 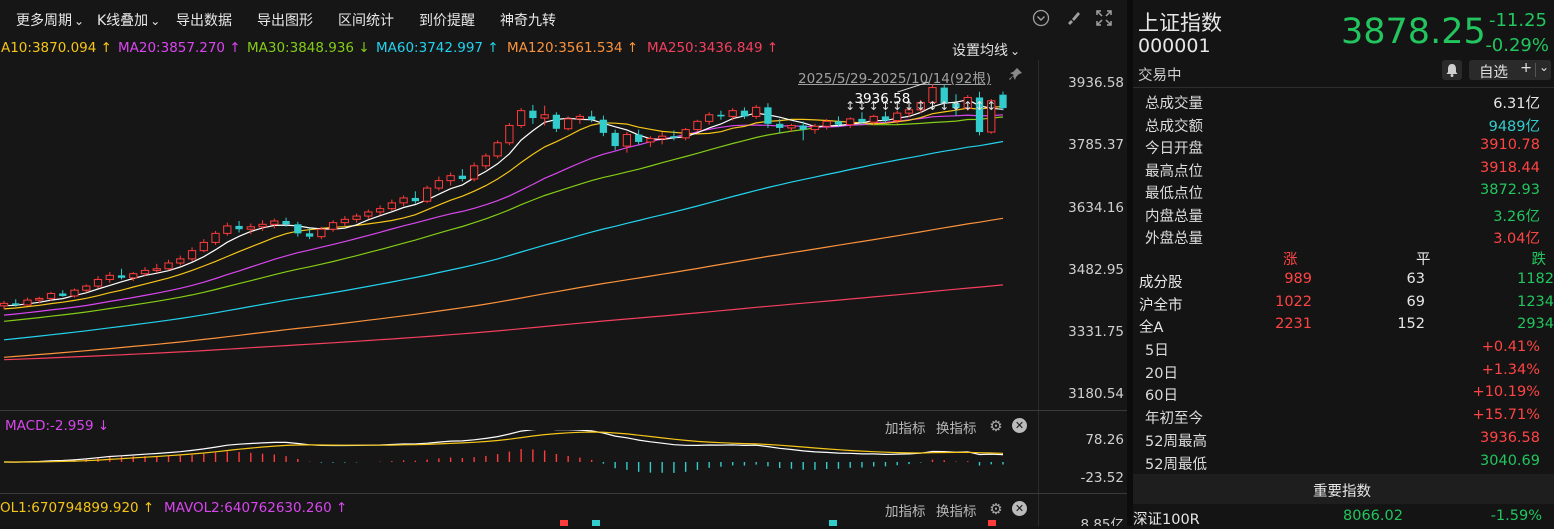 What do you see at coordinates (1166, 520) in the screenshot?
I see `index-row-name: 深证100R` at bounding box center [1166, 520].